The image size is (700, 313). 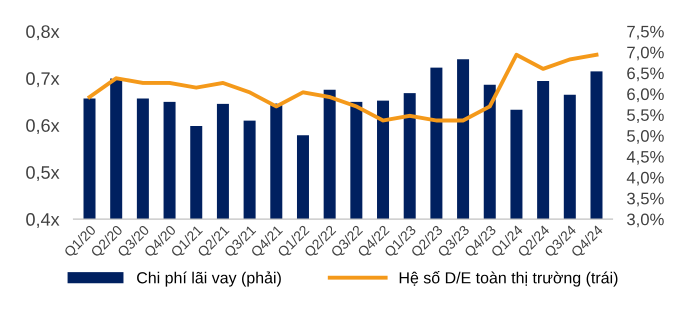 I want to click on y2-tick-label: 6,5%, so click(x=645, y=74).